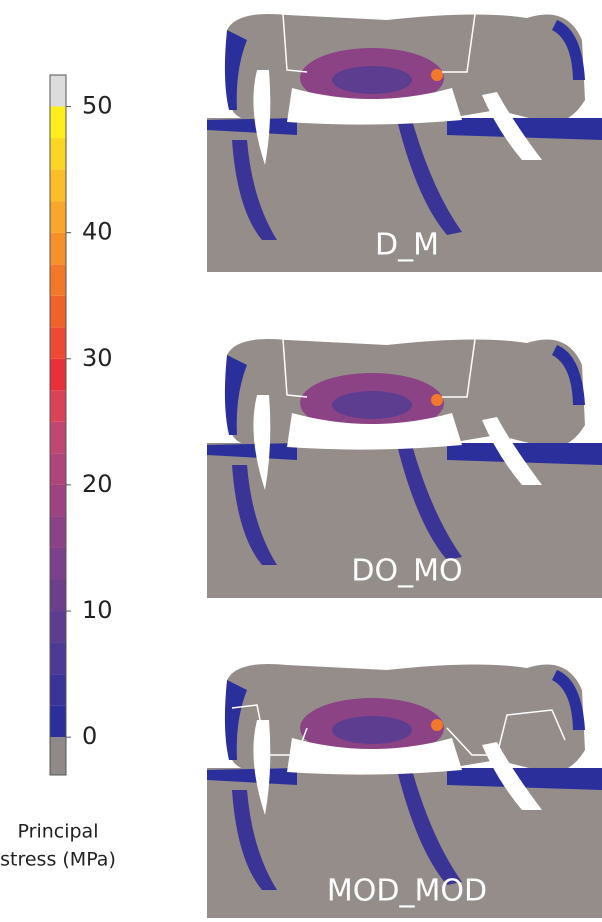  What do you see at coordinates (97, 232) in the screenshot?
I see `tick-label: 40` at bounding box center [97, 232].